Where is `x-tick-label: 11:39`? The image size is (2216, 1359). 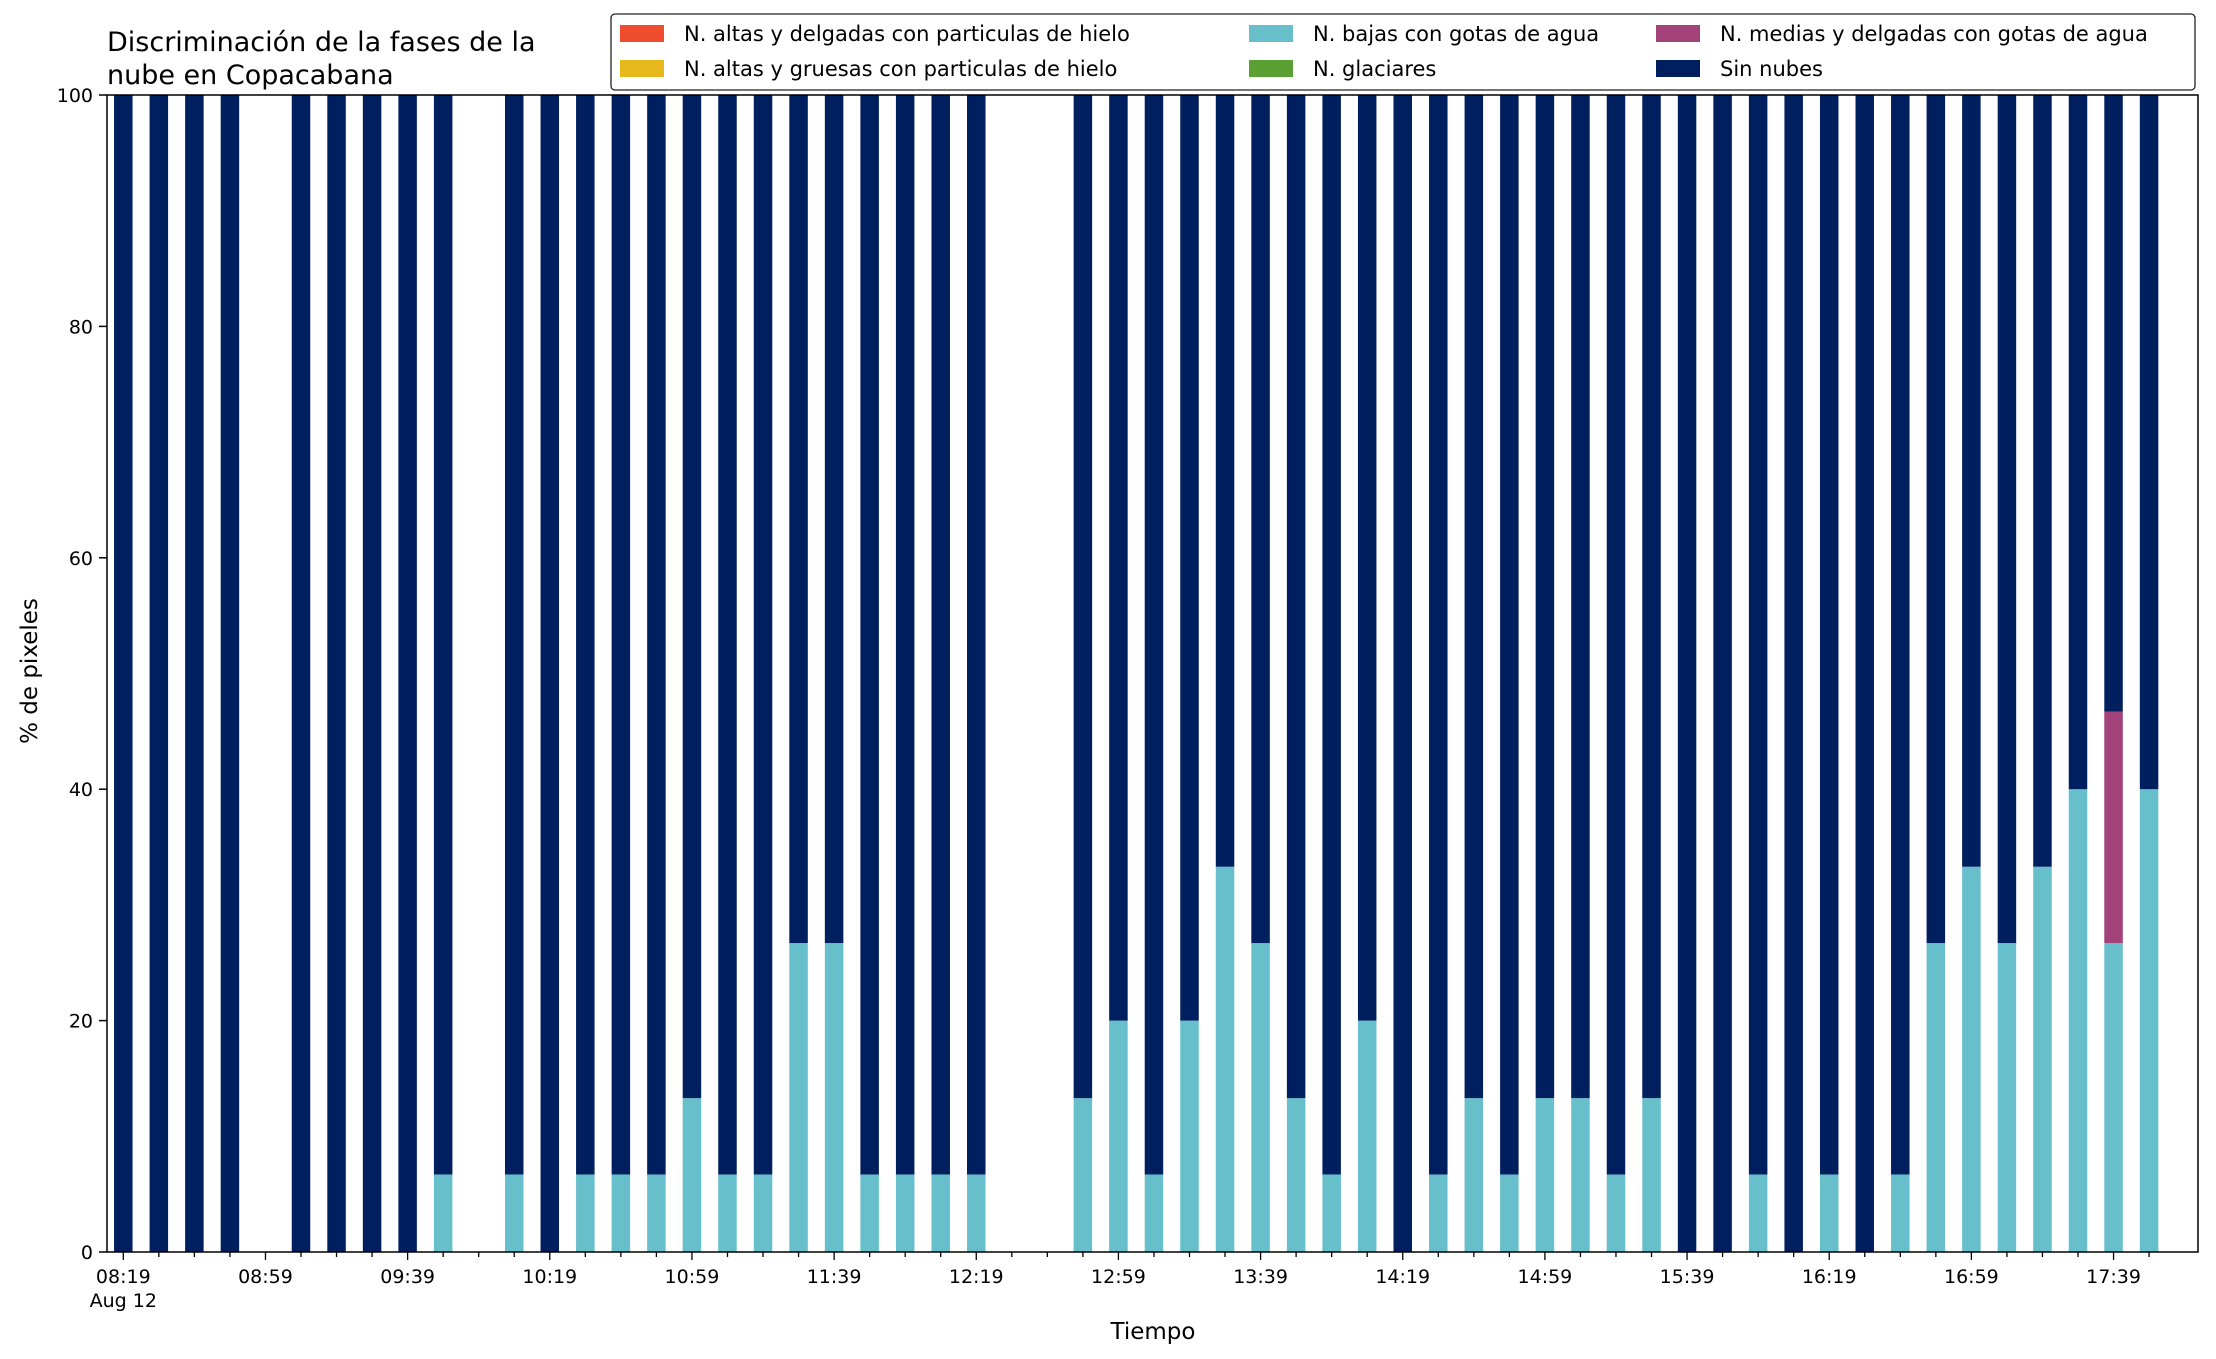 x-tick-label: 11:39 is located at coordinates (834, 1277).